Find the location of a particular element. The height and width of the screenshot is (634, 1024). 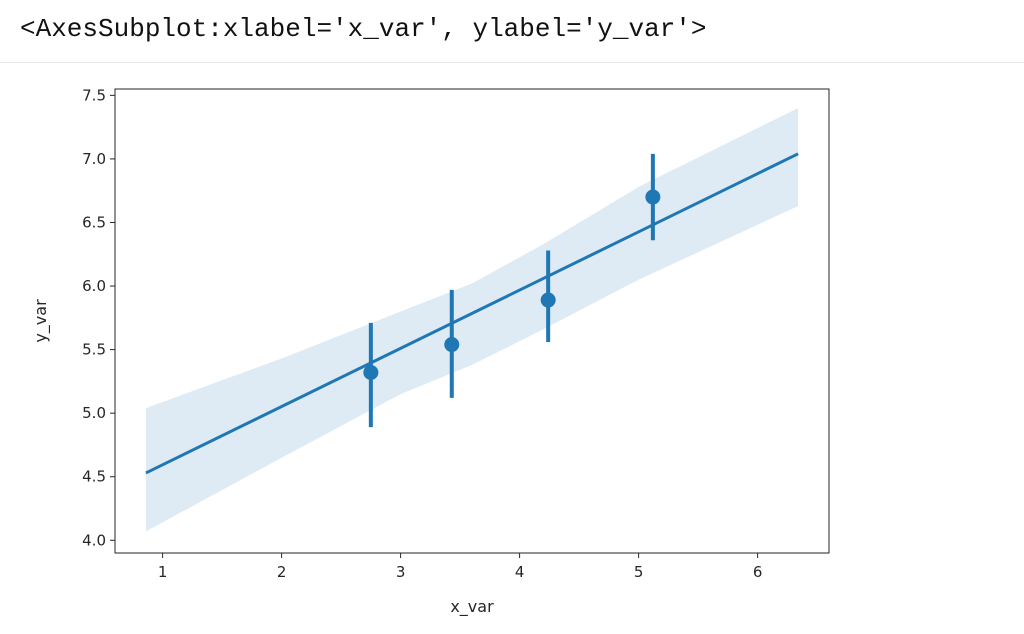

x-tick-label: 3 is located at coordinates (401, 572).